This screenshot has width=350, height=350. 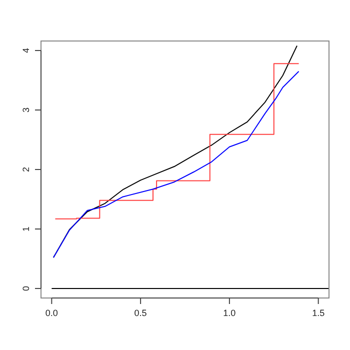 I want to click on y-tick-label: 4, so click(x=26, y=51).